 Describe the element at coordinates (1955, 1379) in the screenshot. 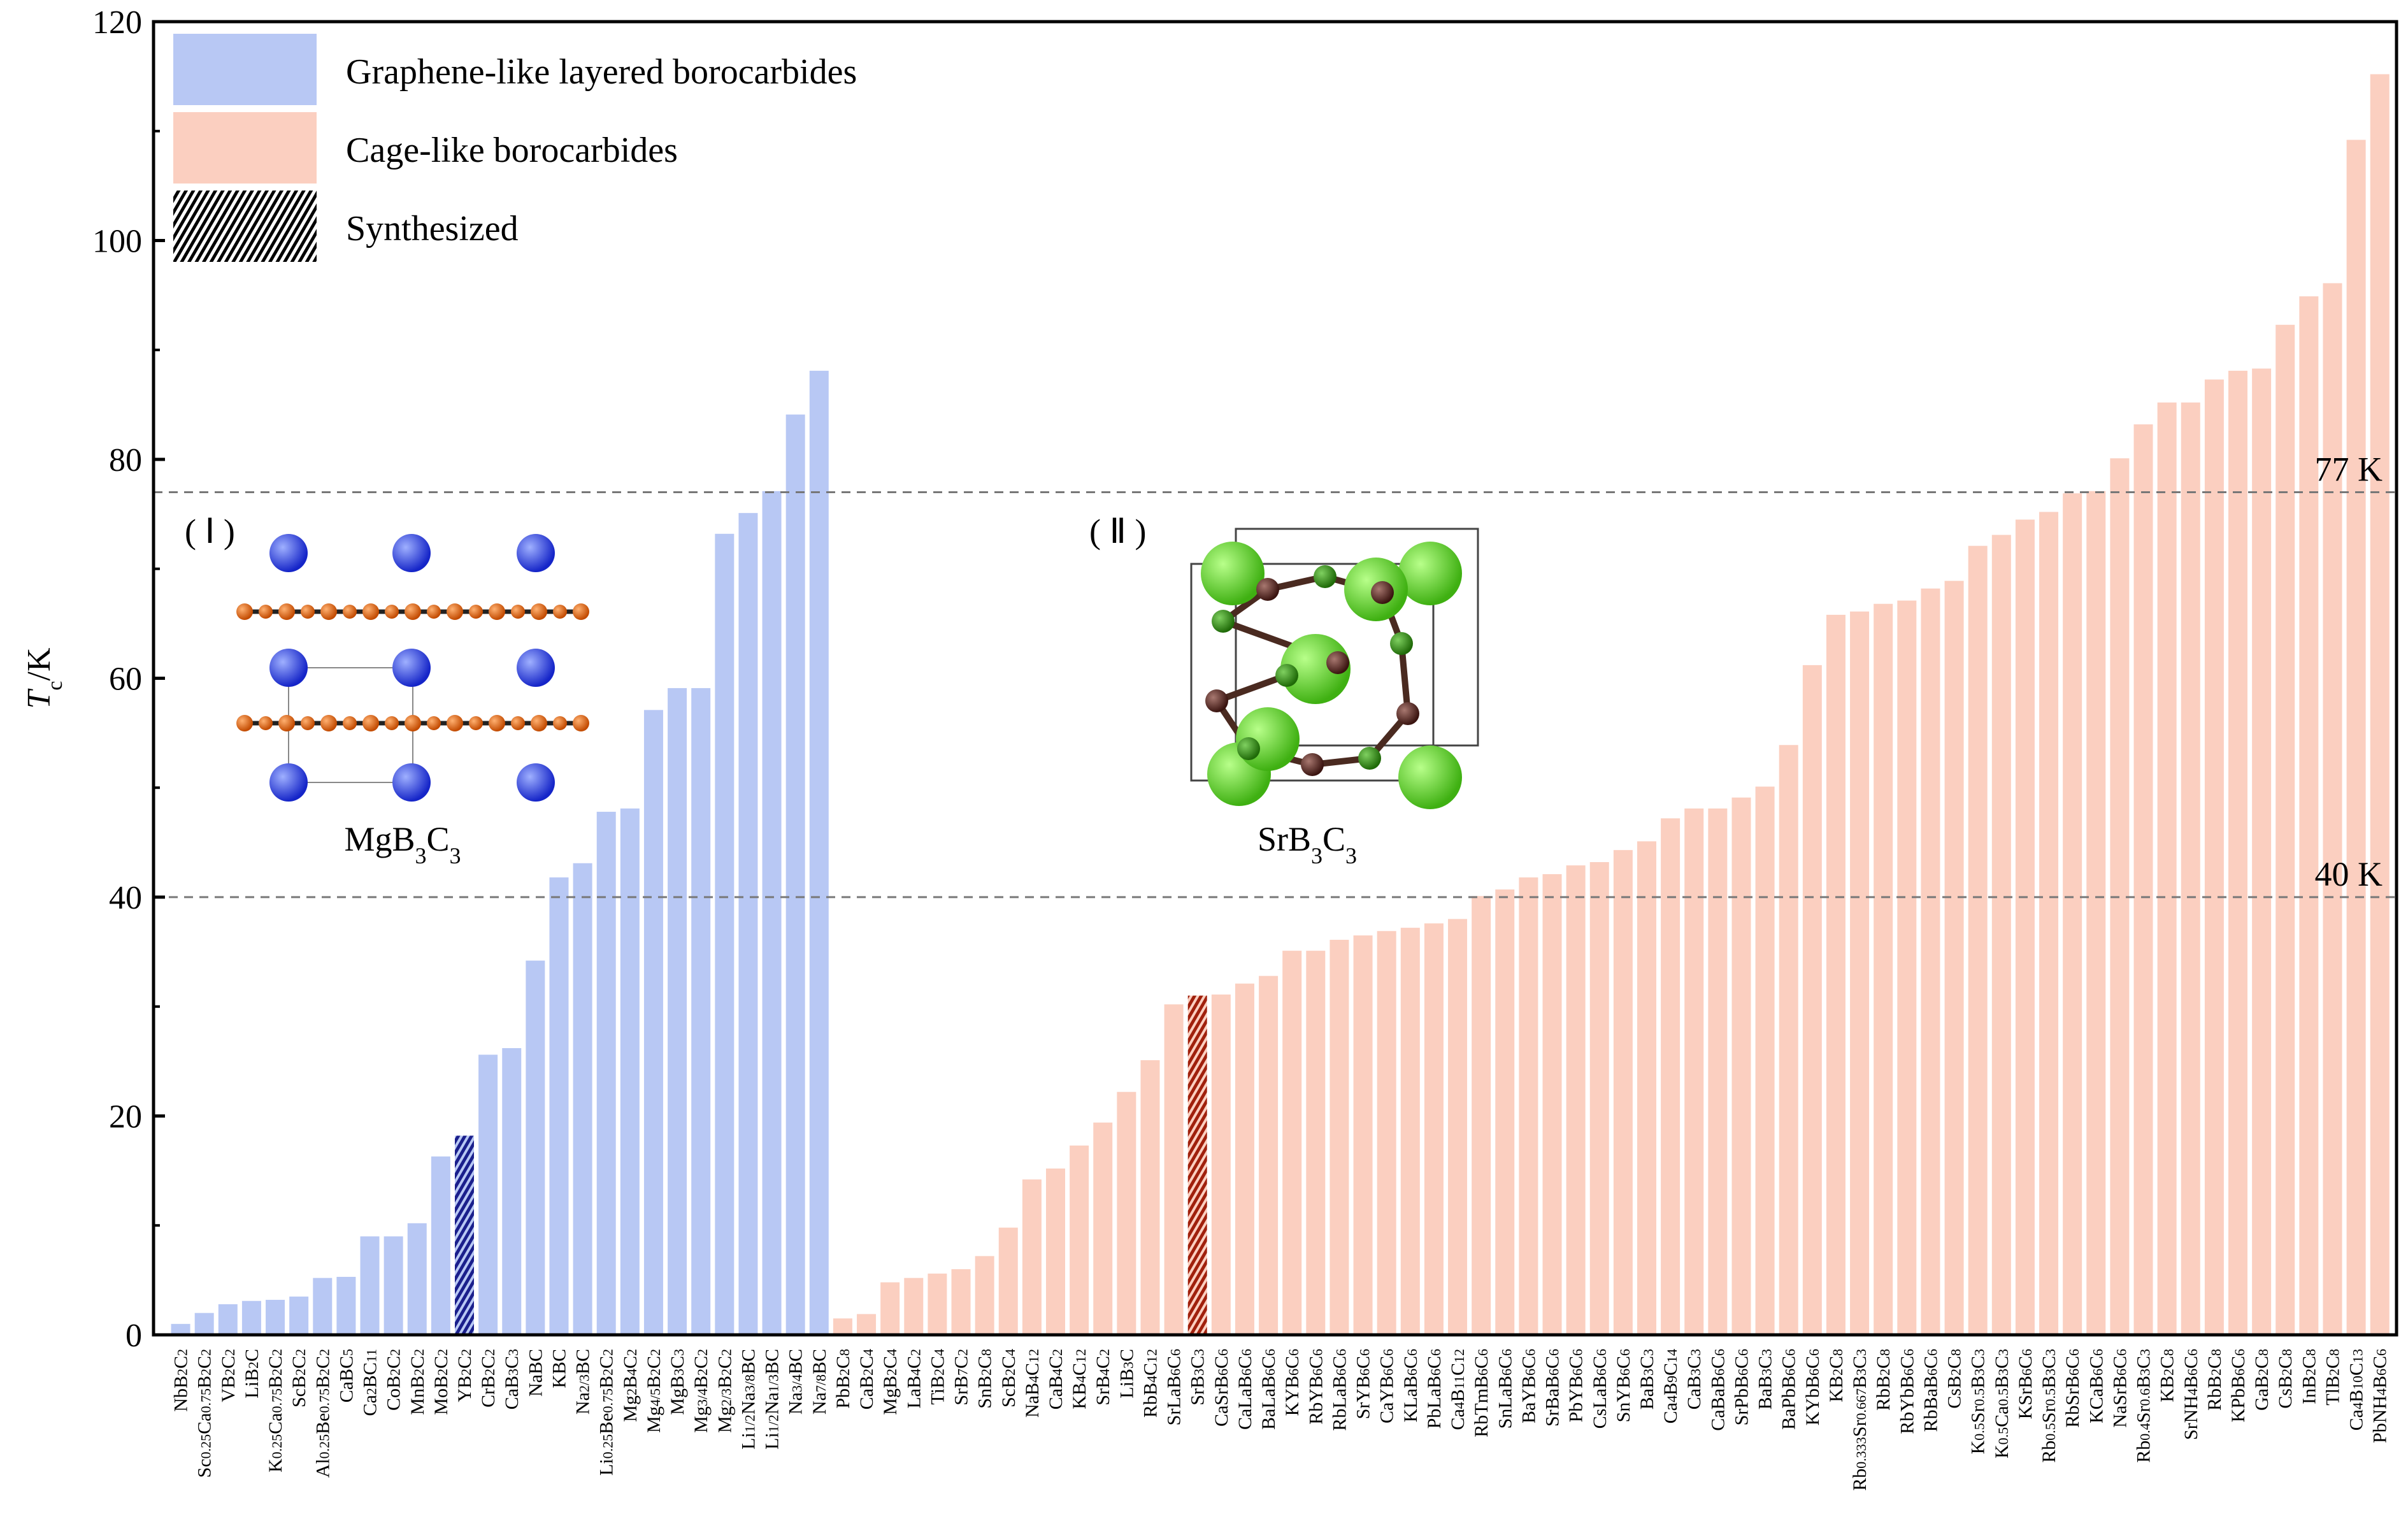

I see `x-tick-label: CsB2C8` at that location.